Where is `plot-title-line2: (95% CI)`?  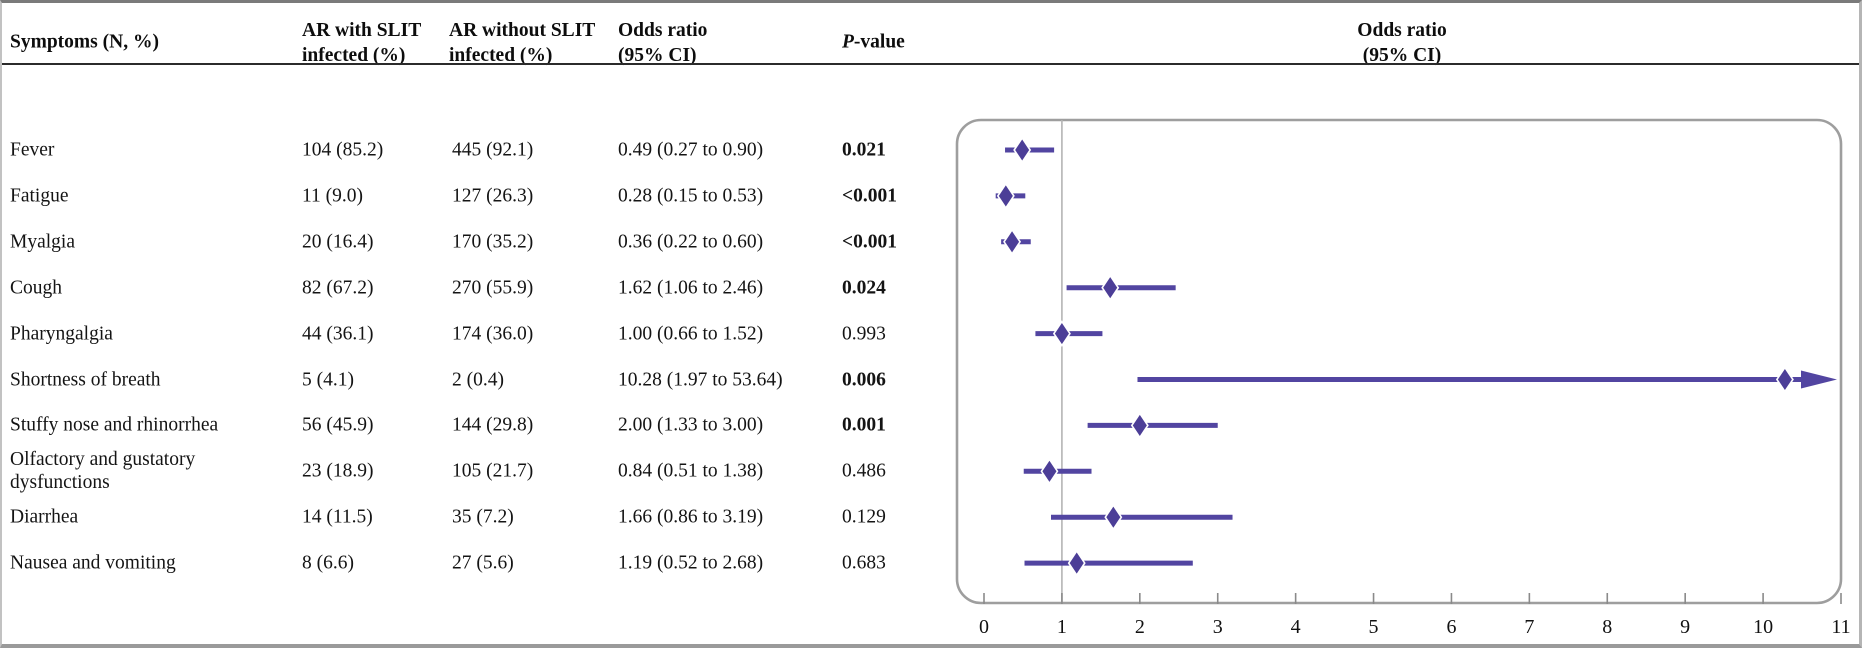 plot-title-line2: (95% CI) is located at coordinates (1402, 55).